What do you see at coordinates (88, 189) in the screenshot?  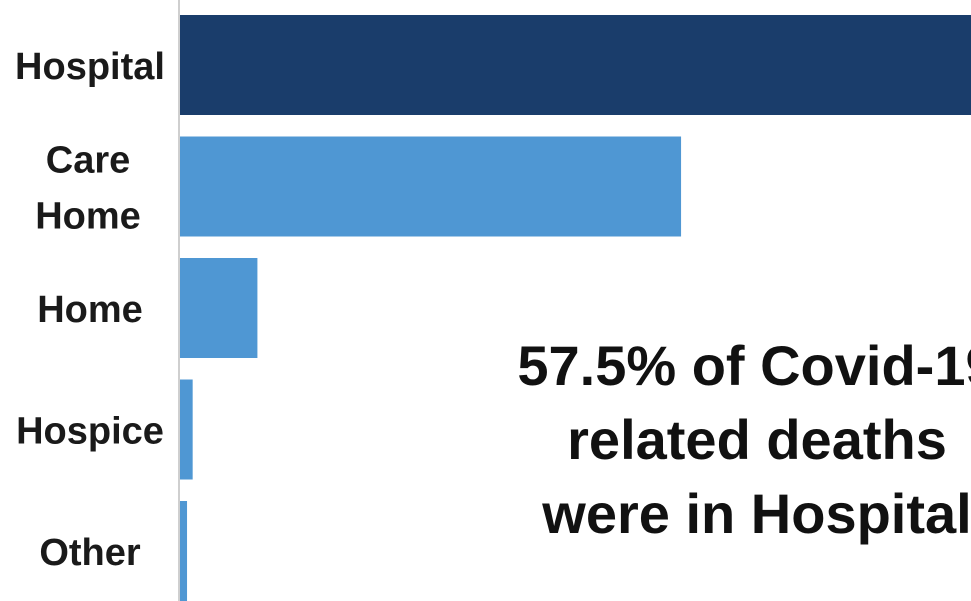 I see `y-tick-label: Care Home` at bounding box center [88, 189].